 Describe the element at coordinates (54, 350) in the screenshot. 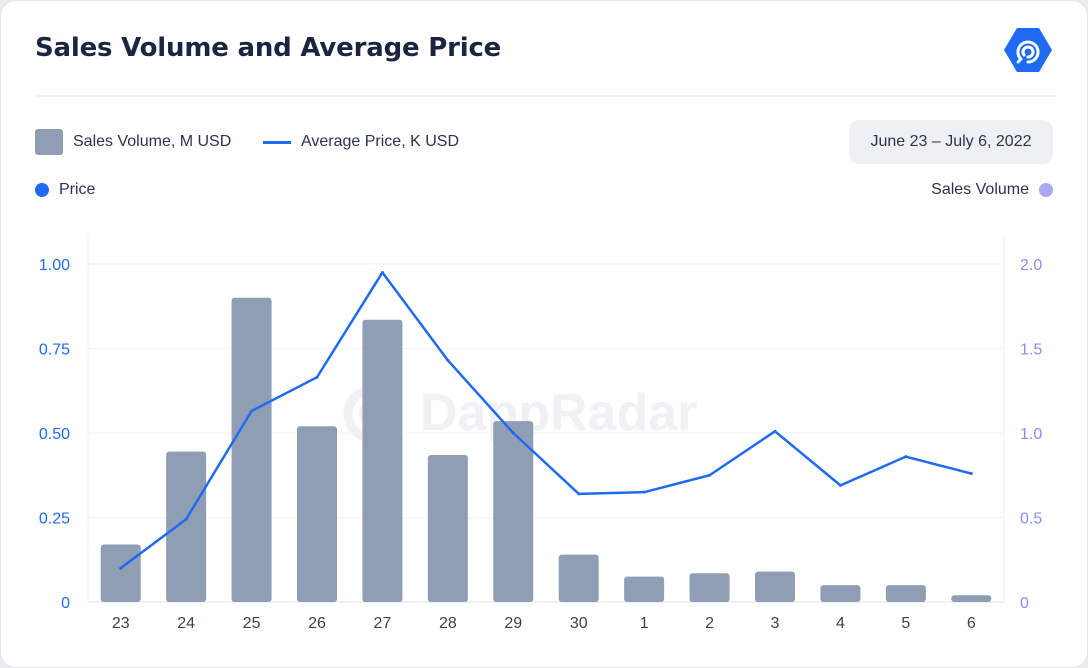

I see `y-left-tick-label: 0.75` at that location.